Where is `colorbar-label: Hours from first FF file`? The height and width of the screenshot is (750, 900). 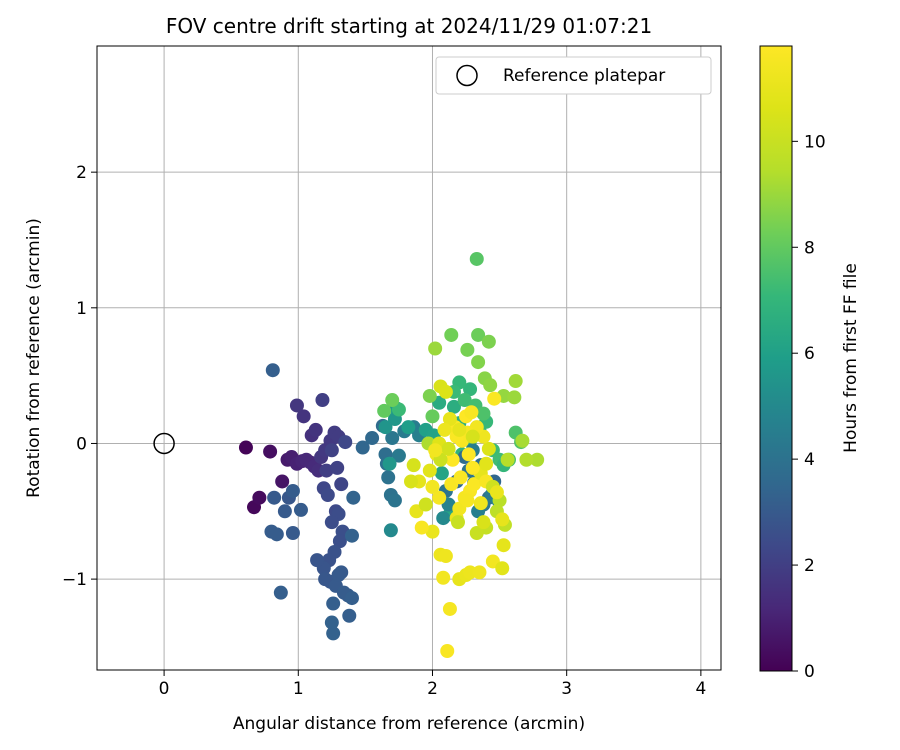 colorbar-label: Hours from first FF file is located at coordinates (851, 358).